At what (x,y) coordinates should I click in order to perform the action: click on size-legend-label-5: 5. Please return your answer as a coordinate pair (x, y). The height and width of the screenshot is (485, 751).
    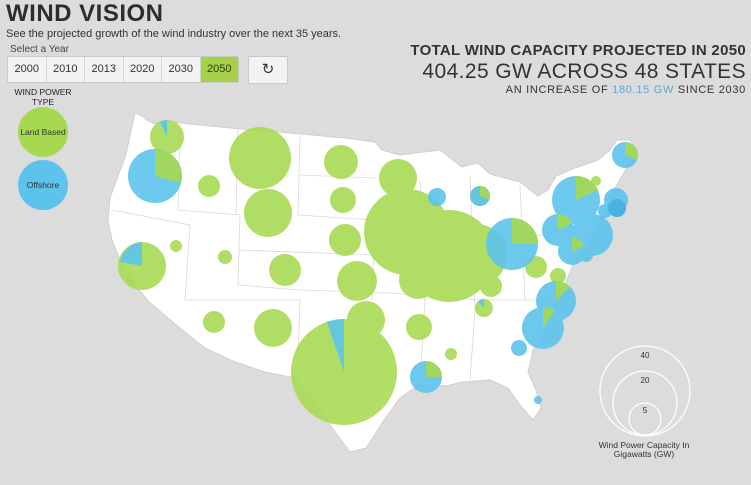
    Looking at the image, I should click on (645, 410).